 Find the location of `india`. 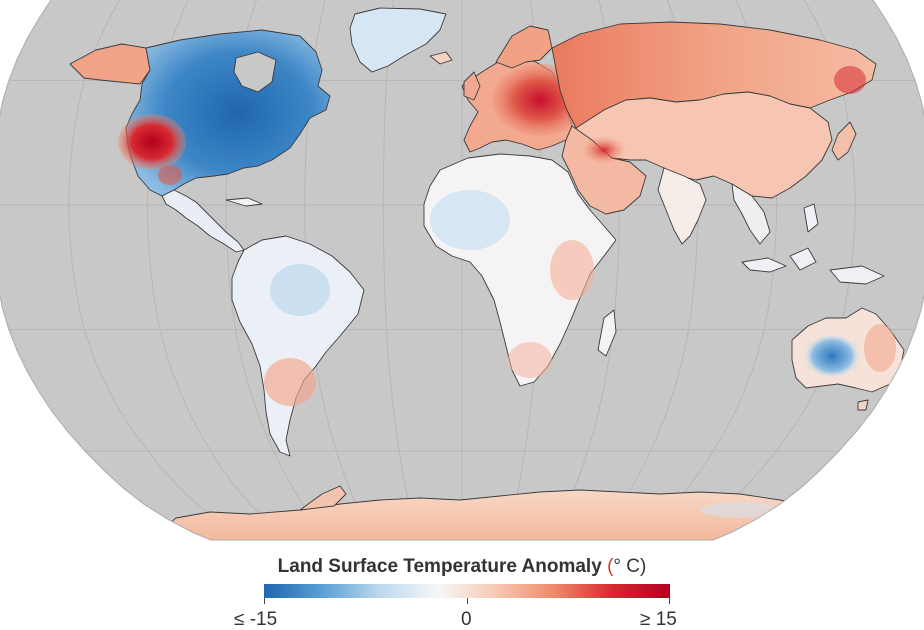

india is located at coordinates (682, 206).